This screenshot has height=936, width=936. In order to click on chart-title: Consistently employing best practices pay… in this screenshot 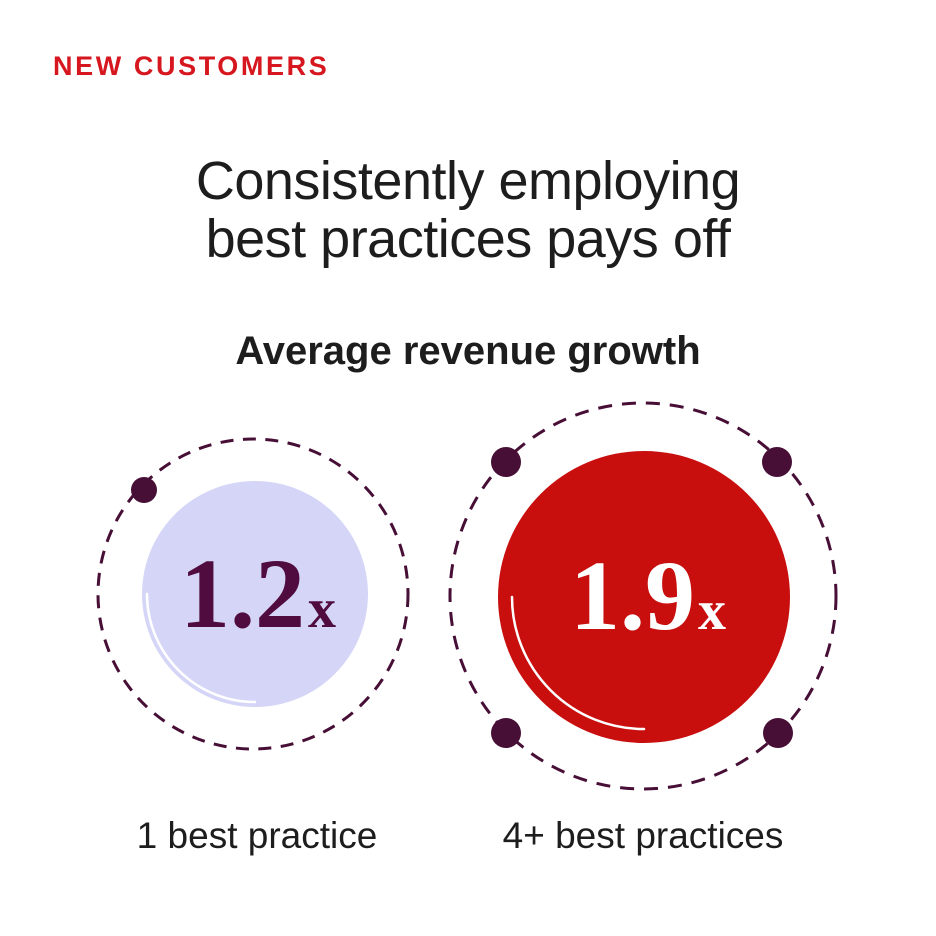, I will do `click(468, 210)`.